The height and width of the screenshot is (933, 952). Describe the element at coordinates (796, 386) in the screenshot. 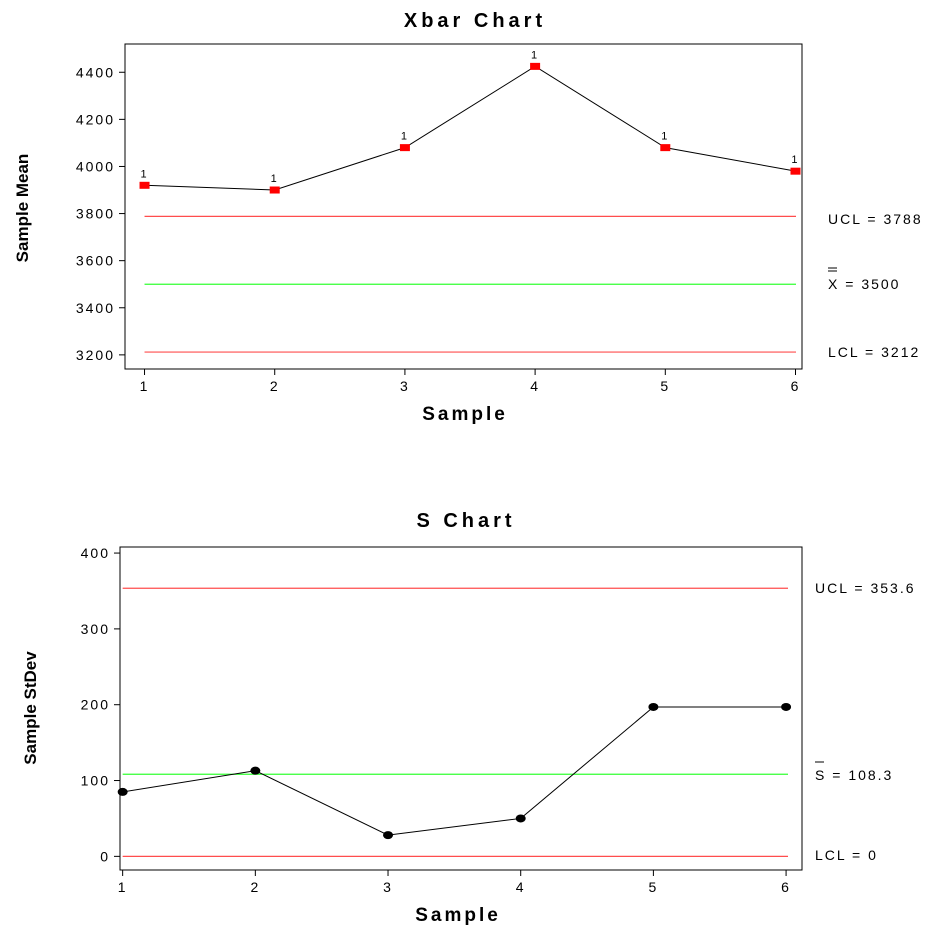

I see `xbar-x-tick-label-5: 6` at that location.